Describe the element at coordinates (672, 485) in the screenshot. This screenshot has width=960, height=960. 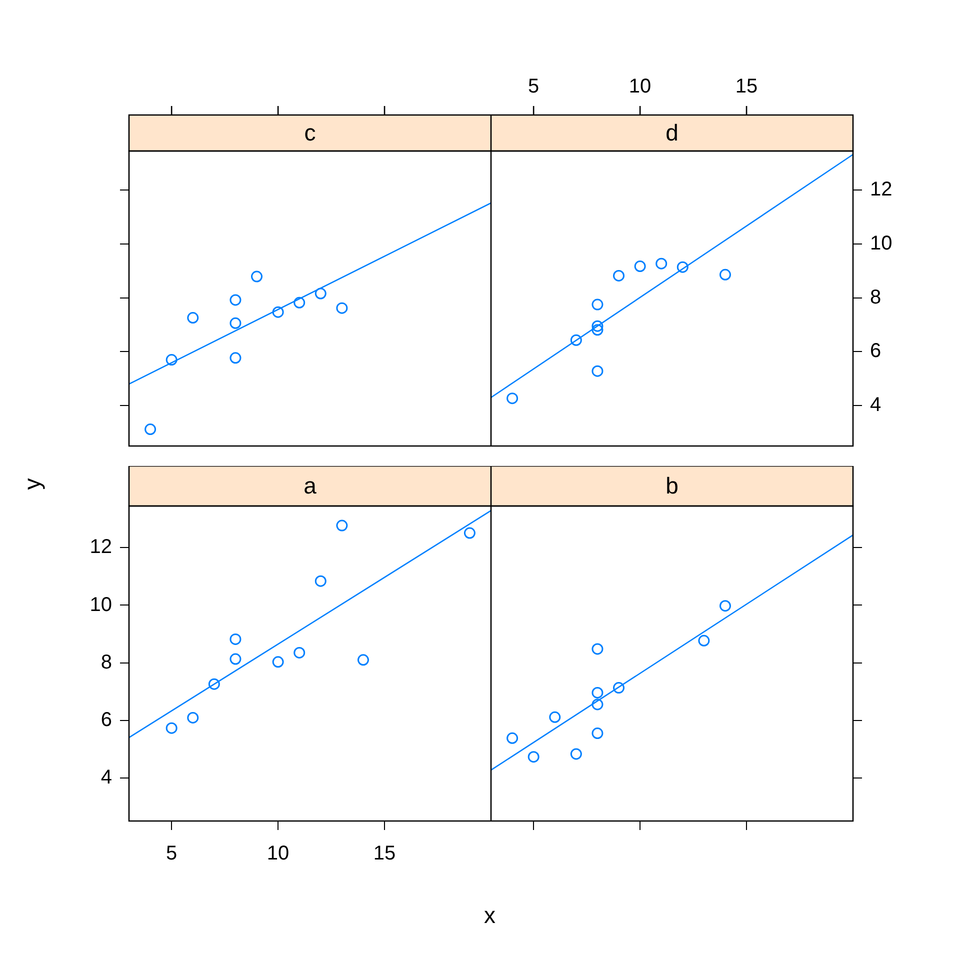
I see `chart-title: b` at that location.